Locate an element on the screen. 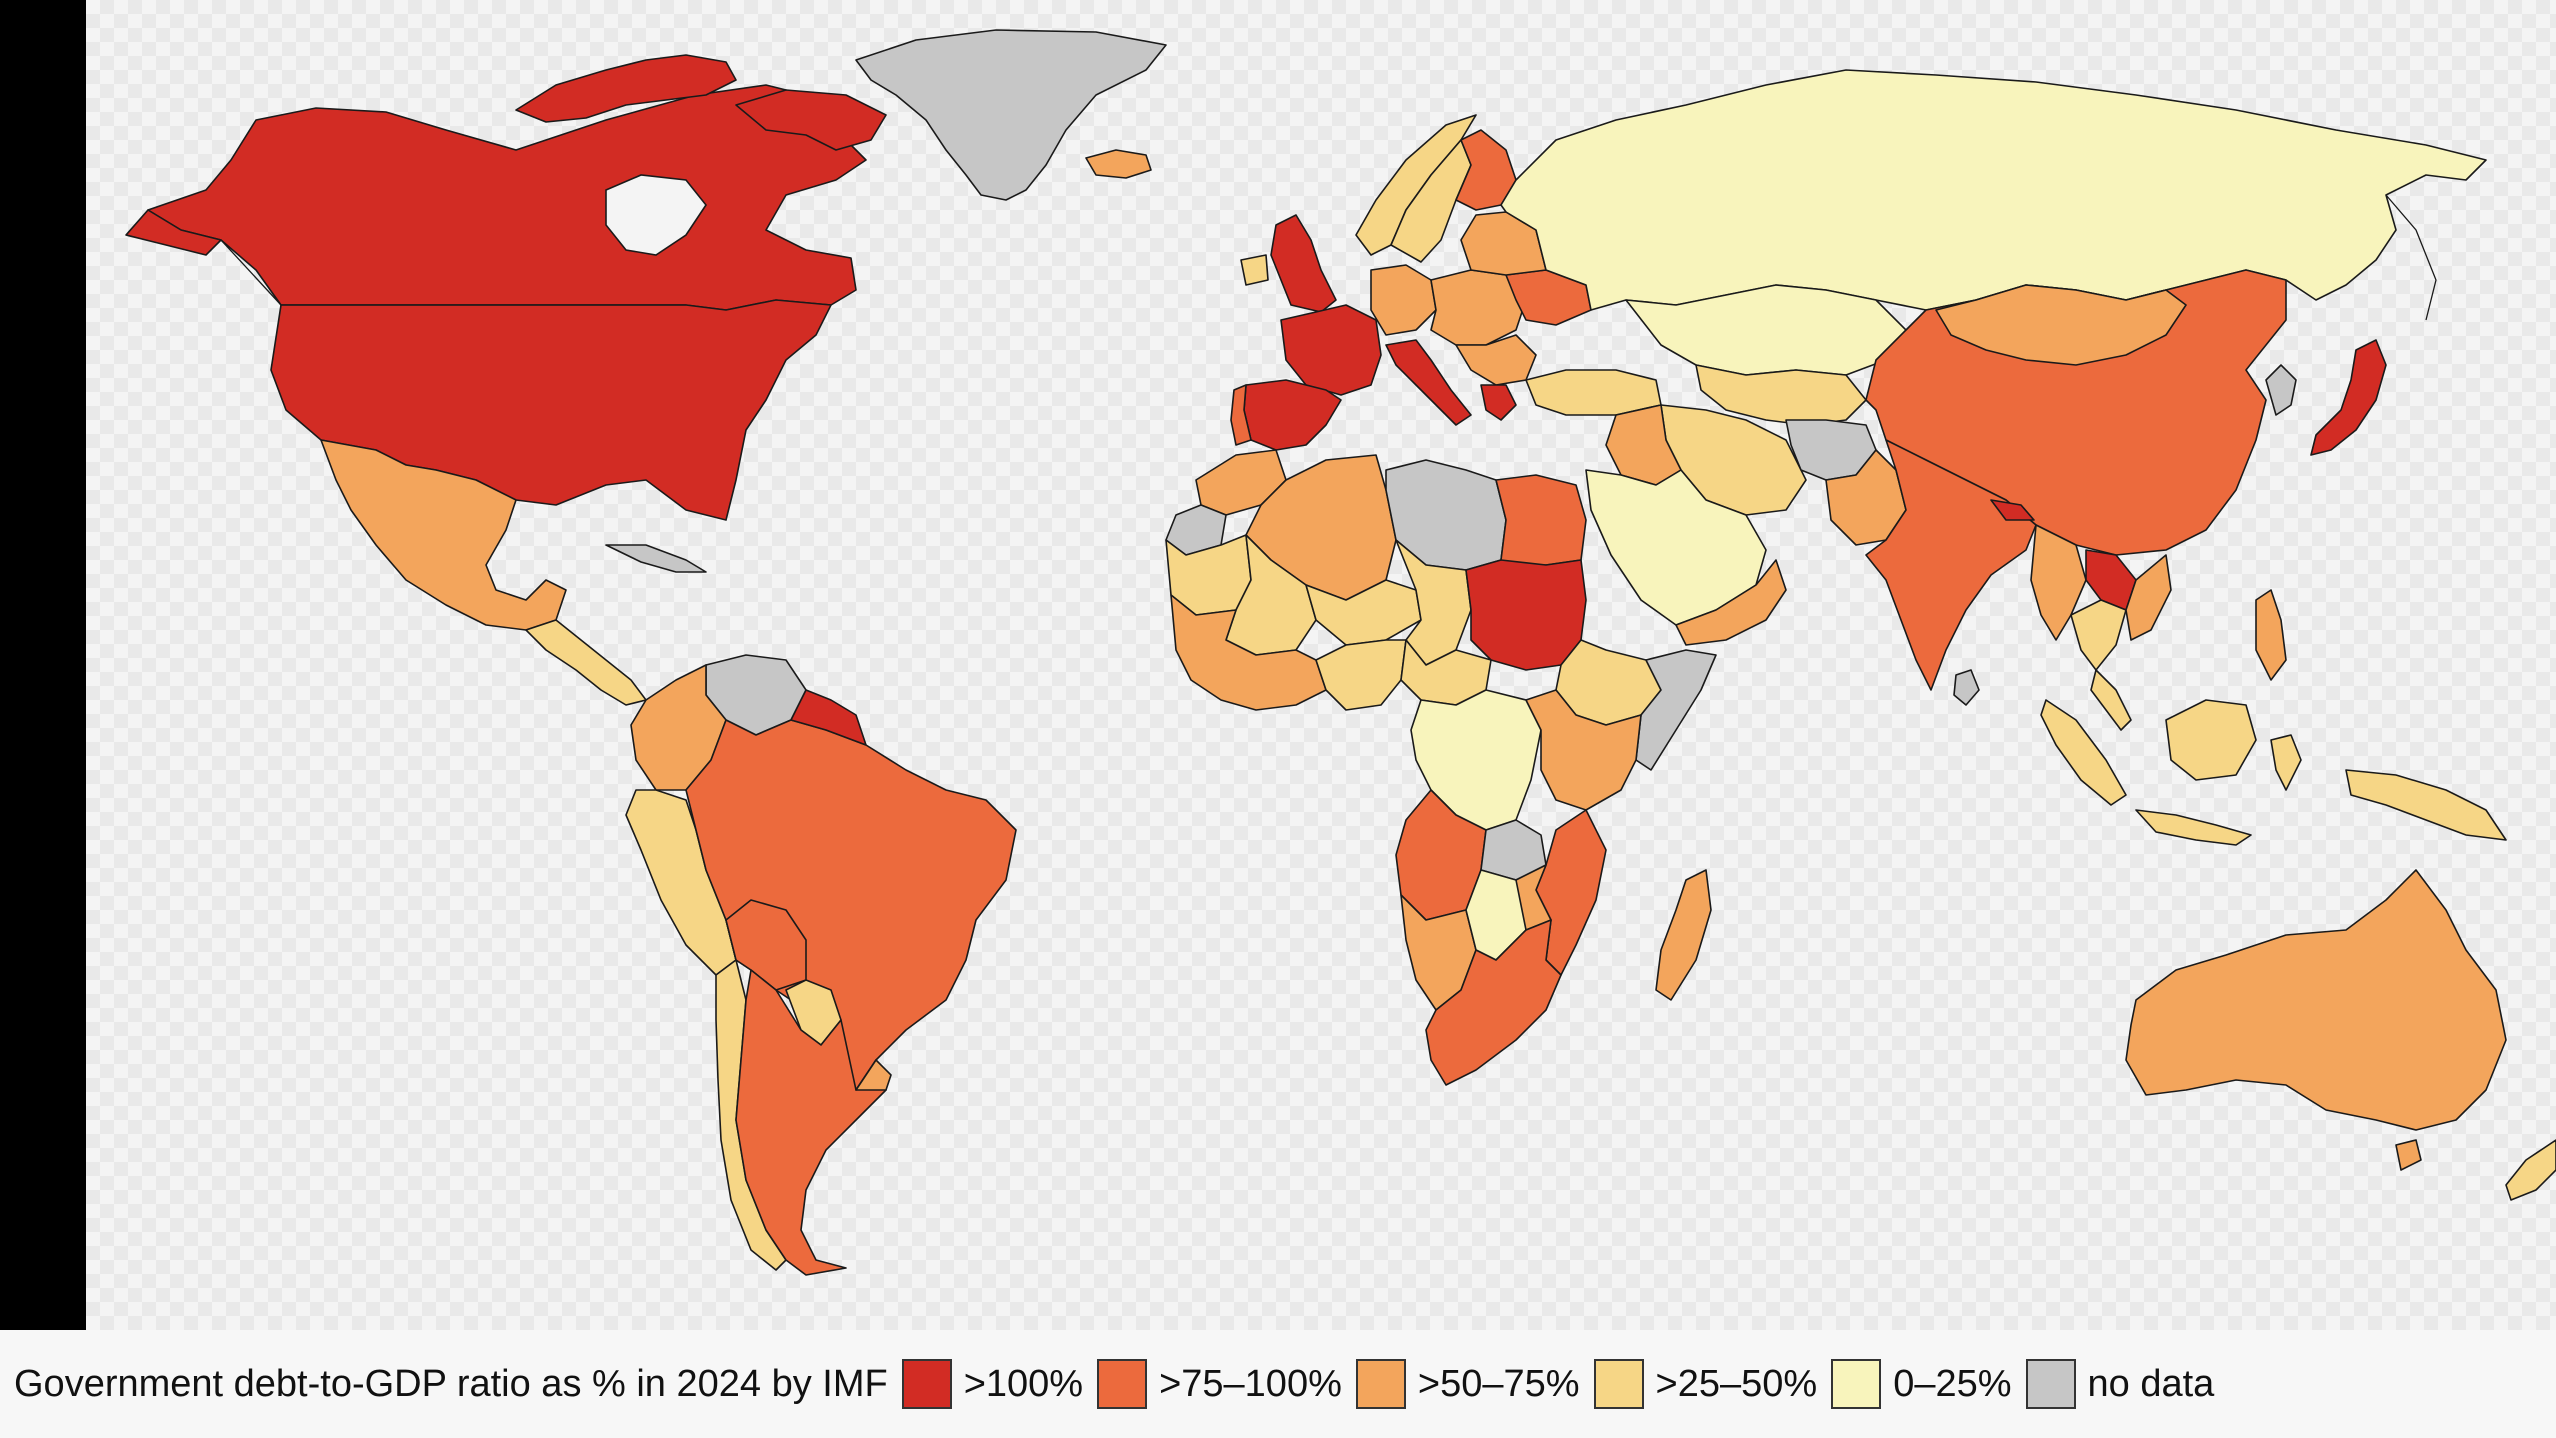  region-central-america is located at coordinates (586, 662).